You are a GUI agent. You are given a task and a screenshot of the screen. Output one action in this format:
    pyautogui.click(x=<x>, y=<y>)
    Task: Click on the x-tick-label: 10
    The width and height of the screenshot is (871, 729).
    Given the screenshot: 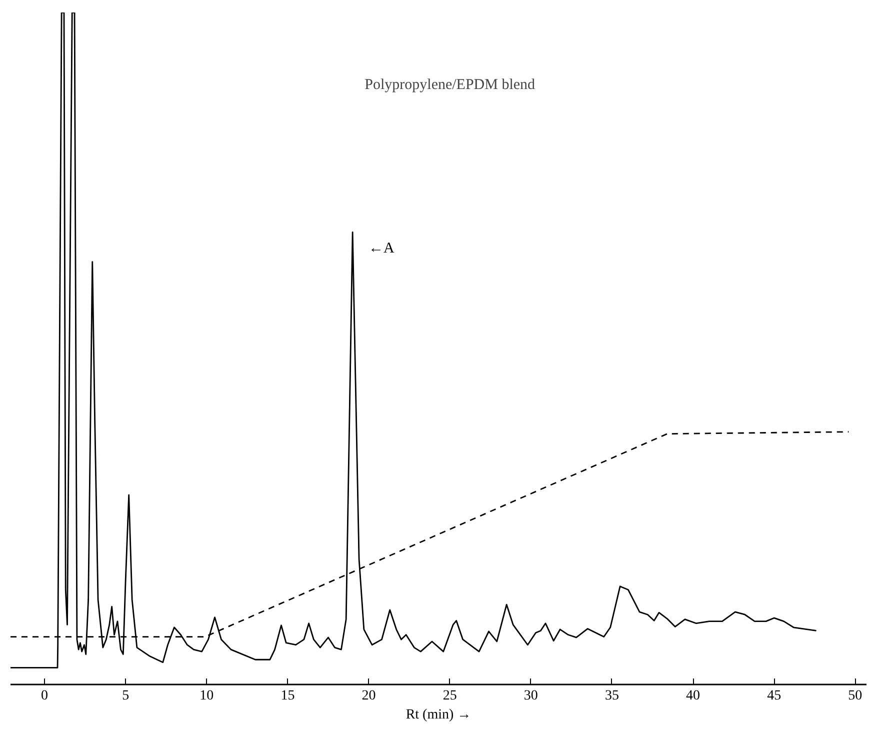 What is the action you would take?
    pyautogui.click(x=207, y=696)
    